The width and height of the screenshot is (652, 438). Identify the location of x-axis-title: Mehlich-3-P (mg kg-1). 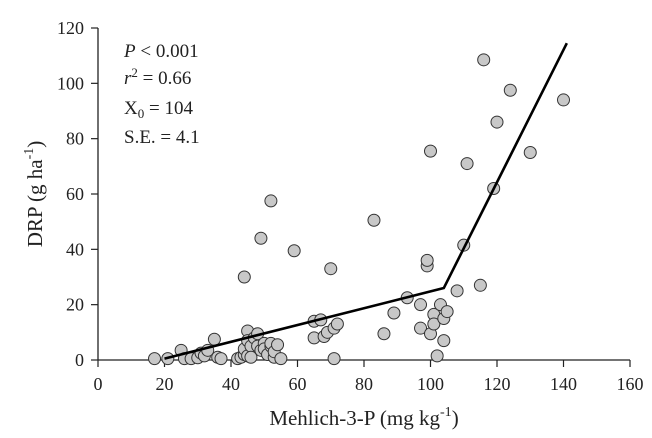
(363, 417).